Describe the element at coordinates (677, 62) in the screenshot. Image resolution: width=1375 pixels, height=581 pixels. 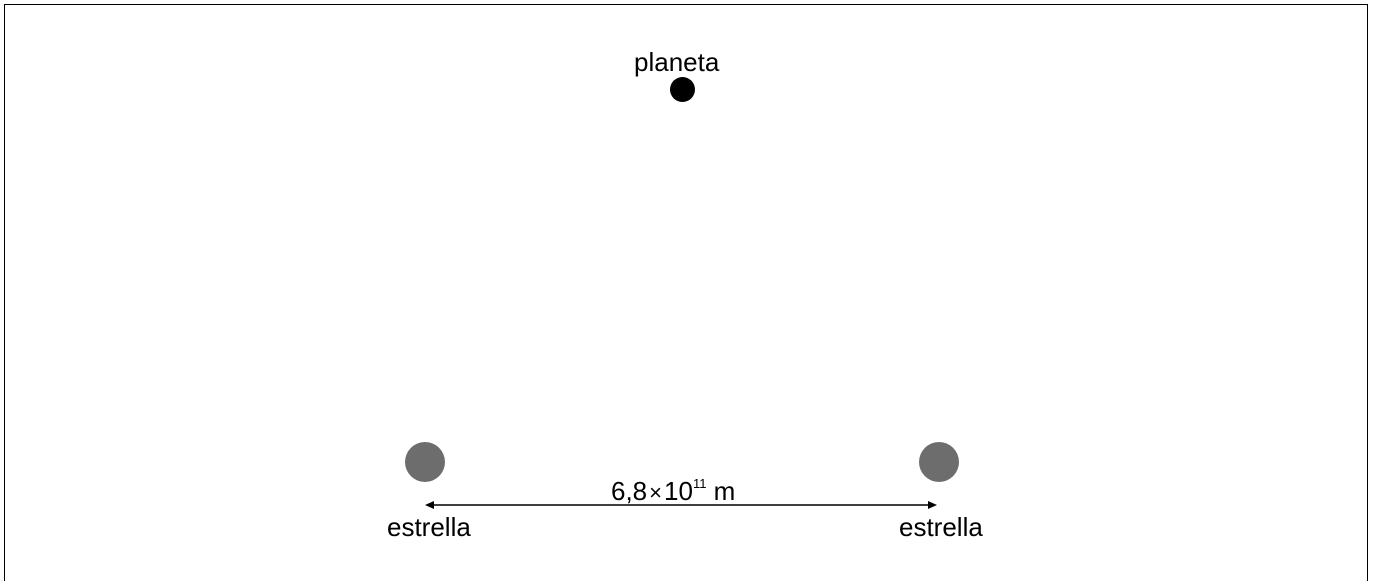
I see `planet-label: planeta` at that location.